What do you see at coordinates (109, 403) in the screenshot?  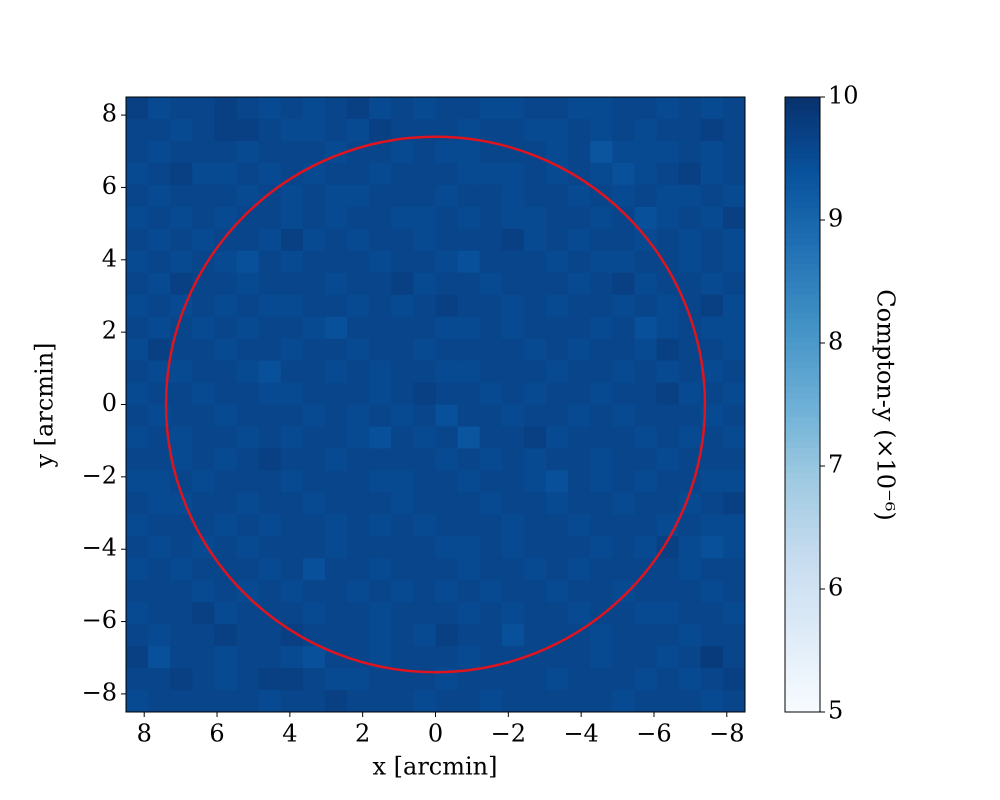 I see `y-tick-label: 0` at bounding box center [109, 403].